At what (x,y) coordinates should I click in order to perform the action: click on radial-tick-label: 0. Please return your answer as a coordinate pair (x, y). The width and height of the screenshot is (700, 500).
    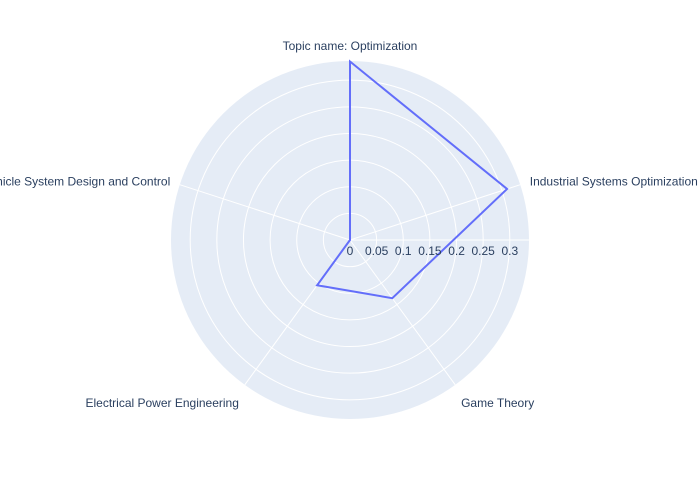
    Looking at the image, I should click on (350, 251).